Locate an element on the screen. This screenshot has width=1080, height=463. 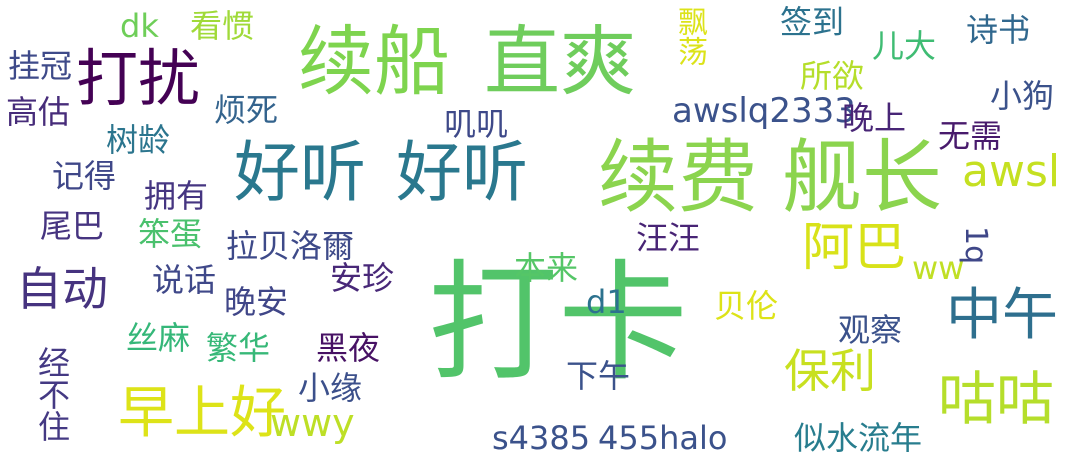
cloud-word: d1 is located at coordinates (606, 302).